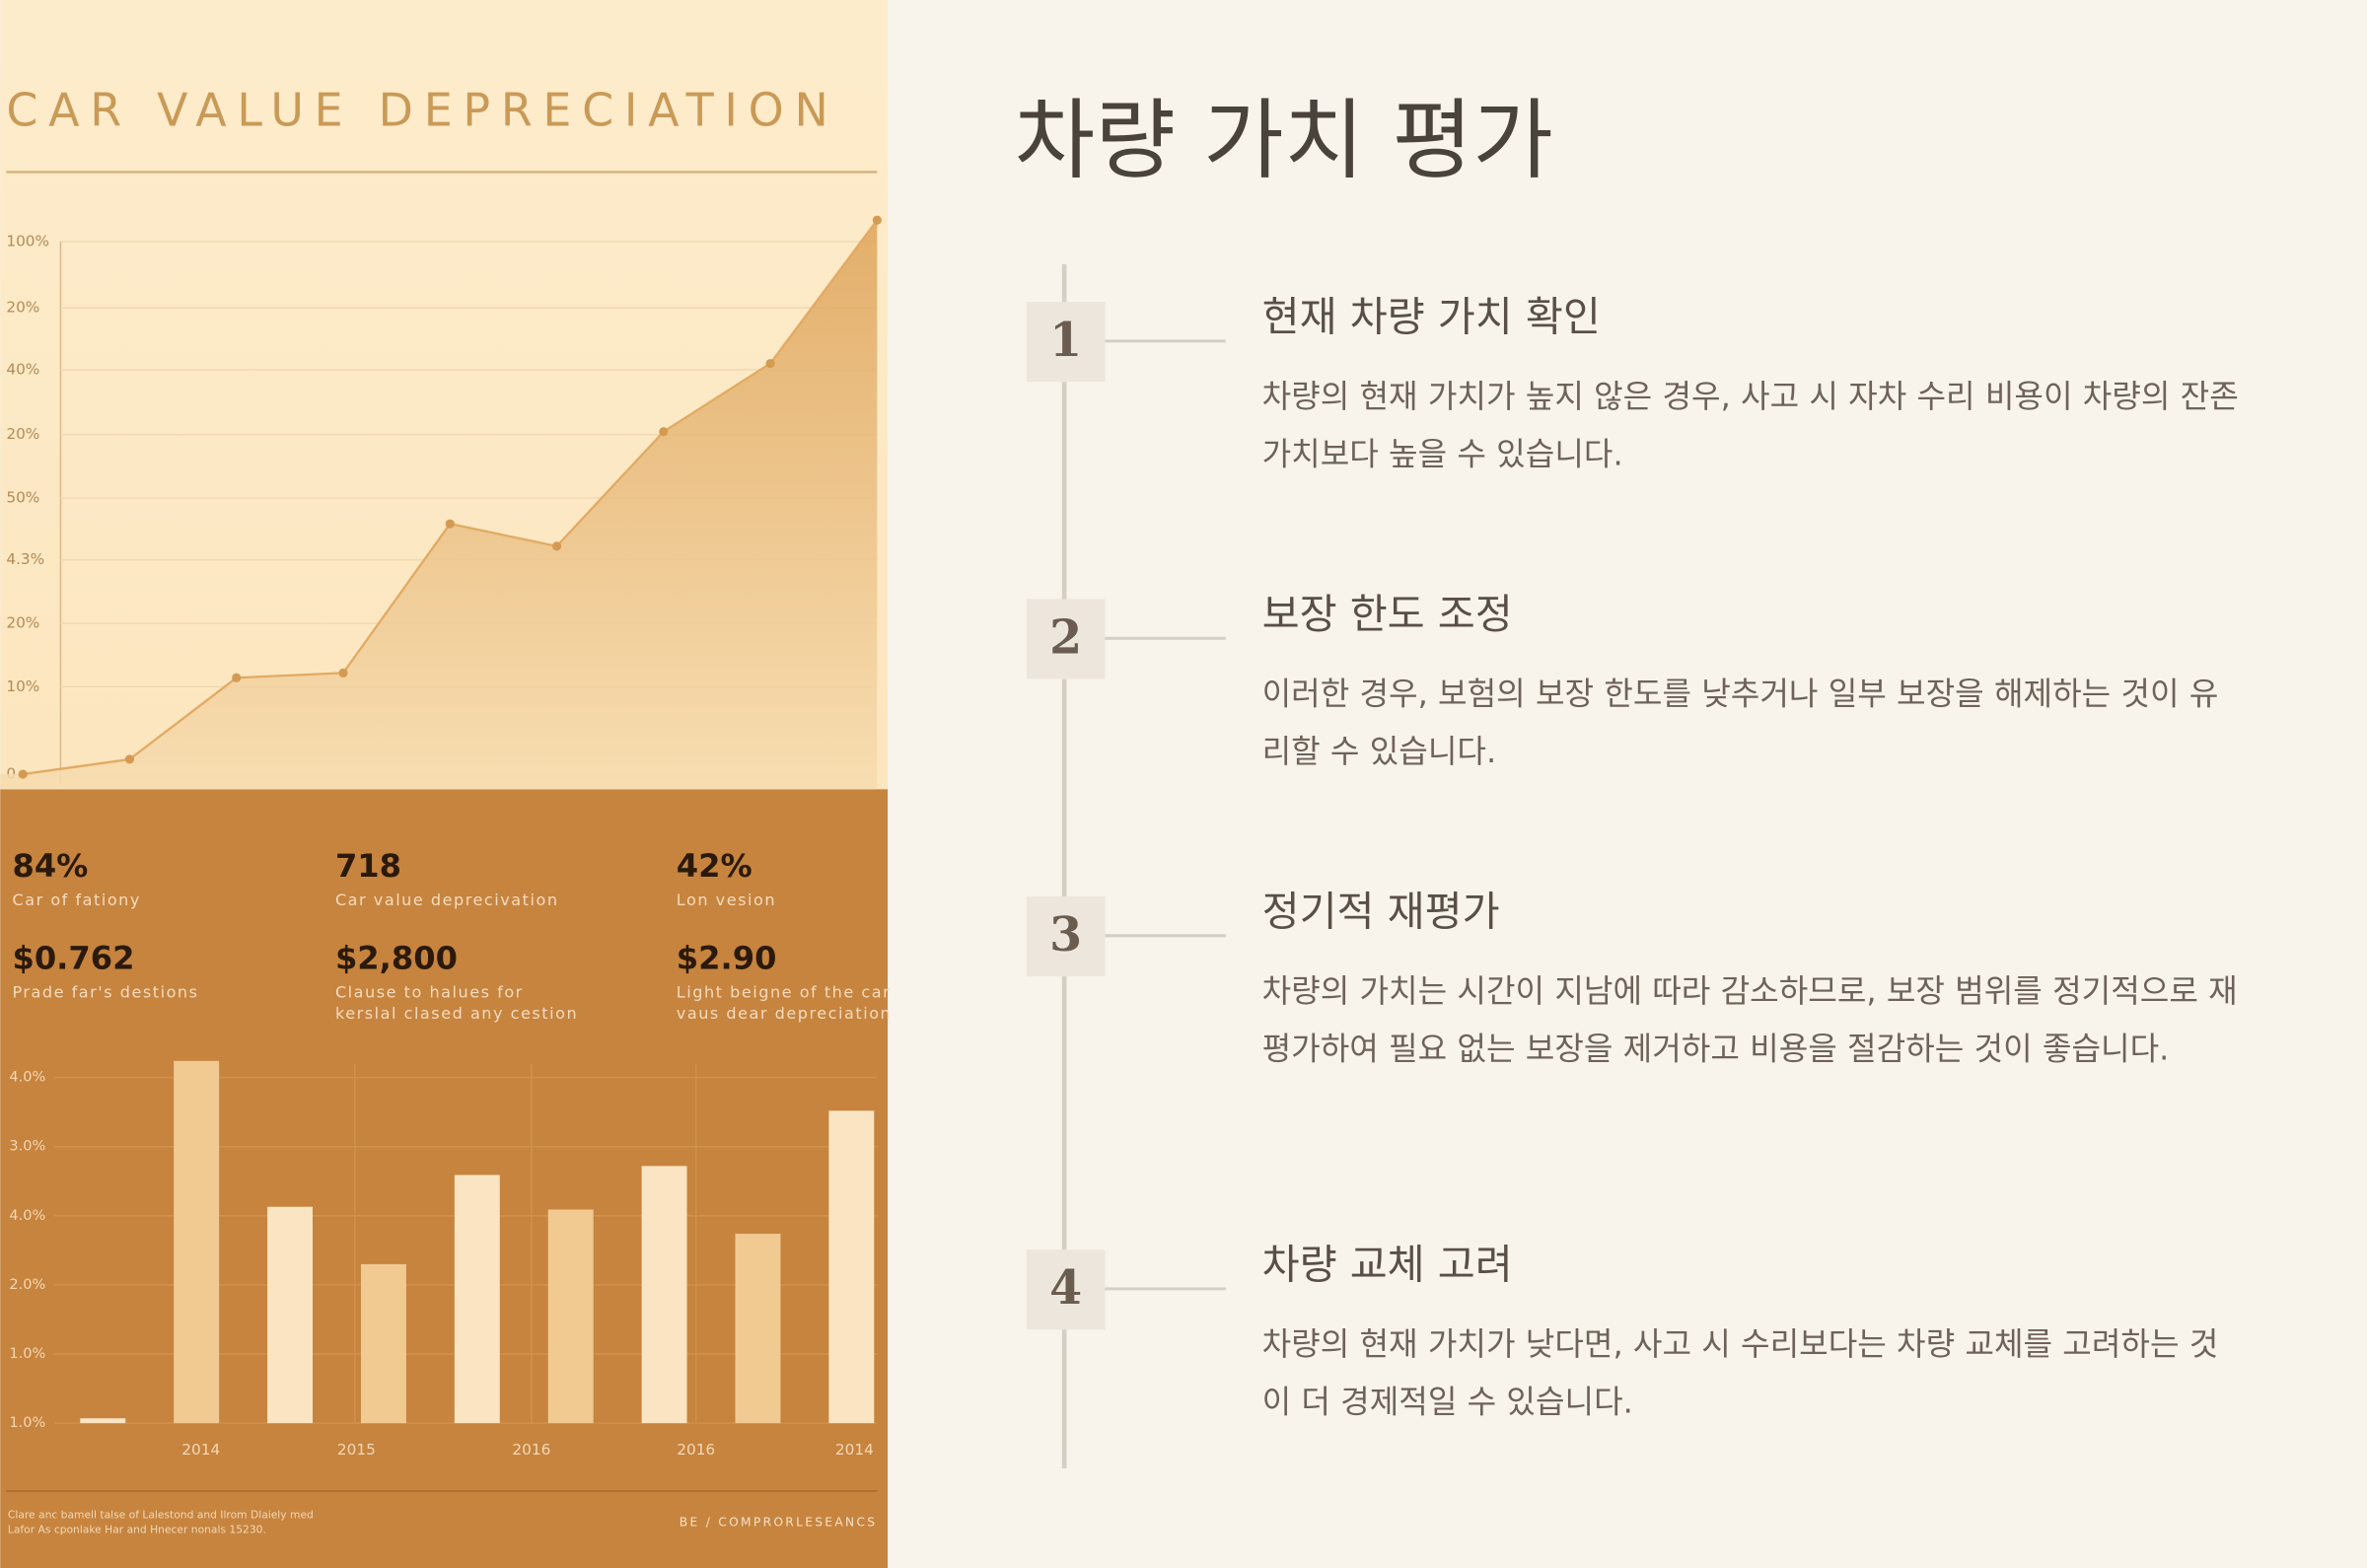  What do you see at coordinates (27, 1147) in the screenshot?
I see `y-tick-label: 3.0%` at bounding box center [27, 1147].